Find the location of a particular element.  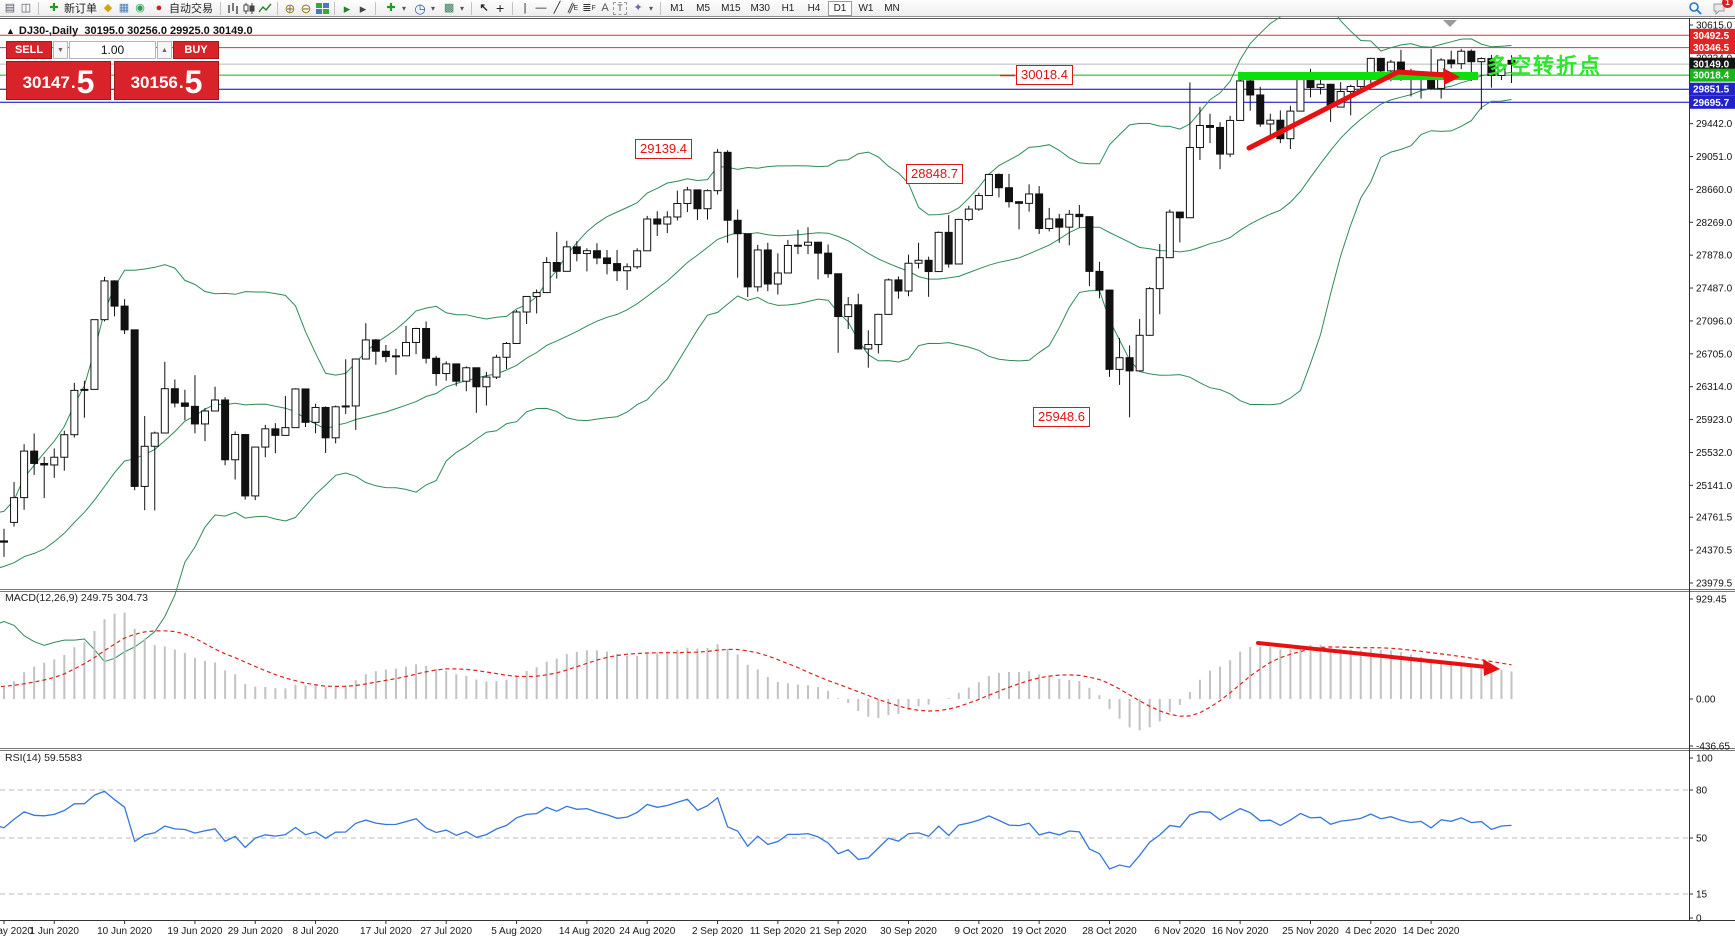

timeframe-m5: M5 is located at coordinates (703, 8).